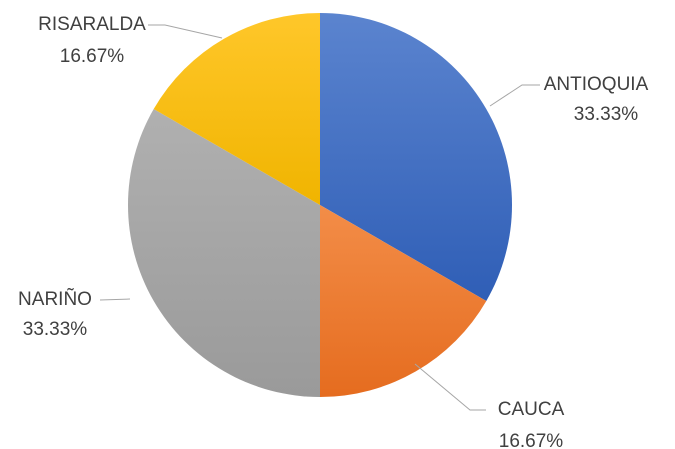 The image size is (675, 449). What do you see at coordinates (55, 299) in the screenshot?
I see `slice-label-nariño: NARIÑO` at bounding box center [55, 299].